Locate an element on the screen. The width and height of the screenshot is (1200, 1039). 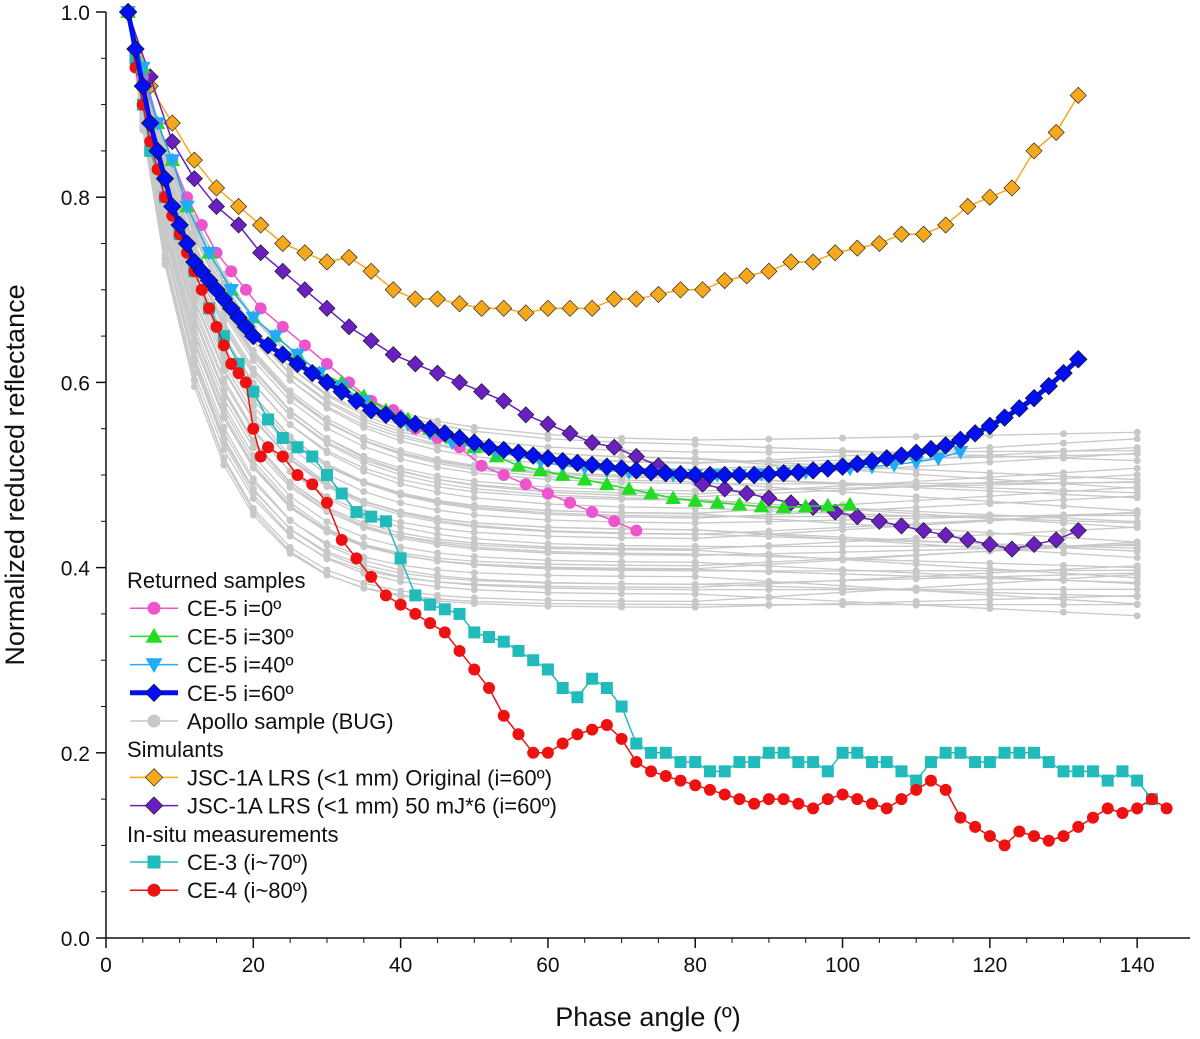
legend-group-title: Returned samples is located at coordinates (216, 580).